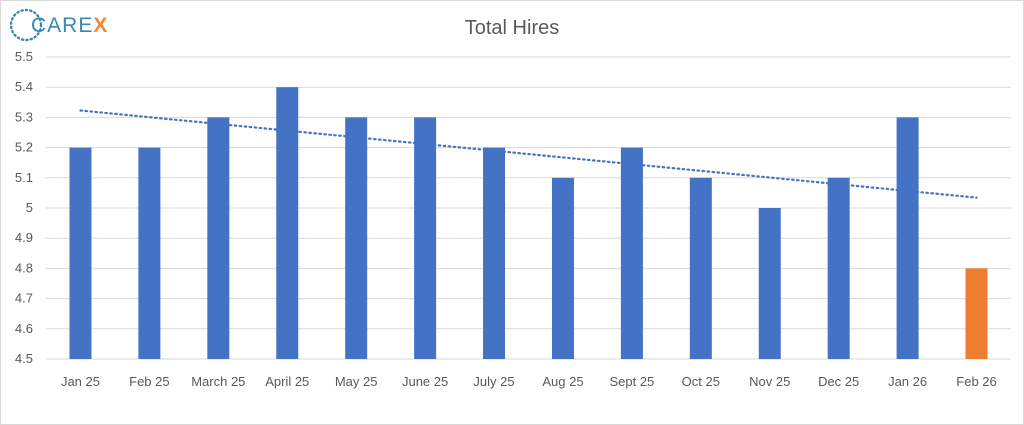  What do you see at coordinates (562, 381) in the screenshot?
I see `x-tick-label: Aug 25` at bounding box center [562, 381].